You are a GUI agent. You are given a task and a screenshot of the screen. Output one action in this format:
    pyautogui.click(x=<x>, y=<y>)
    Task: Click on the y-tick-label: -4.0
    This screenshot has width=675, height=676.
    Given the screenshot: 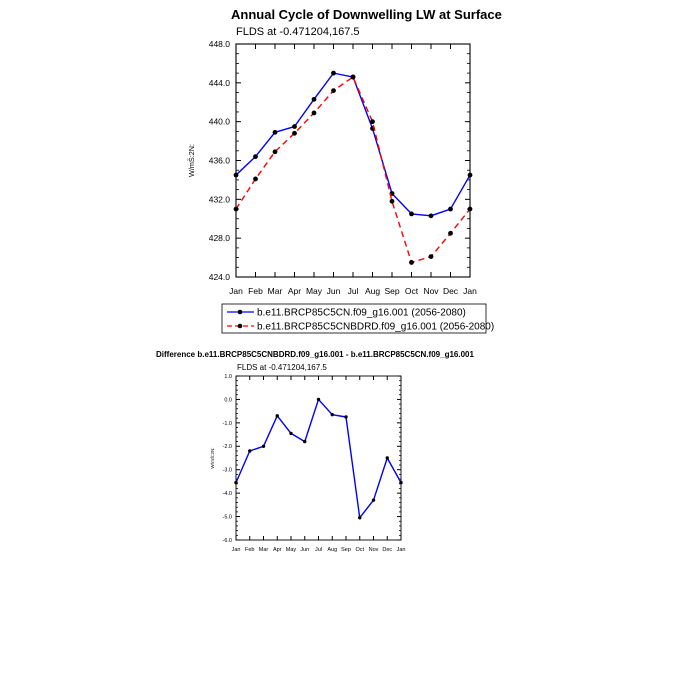 What is the action you would take?
    pyautogui.click(x=227, y=494)
    